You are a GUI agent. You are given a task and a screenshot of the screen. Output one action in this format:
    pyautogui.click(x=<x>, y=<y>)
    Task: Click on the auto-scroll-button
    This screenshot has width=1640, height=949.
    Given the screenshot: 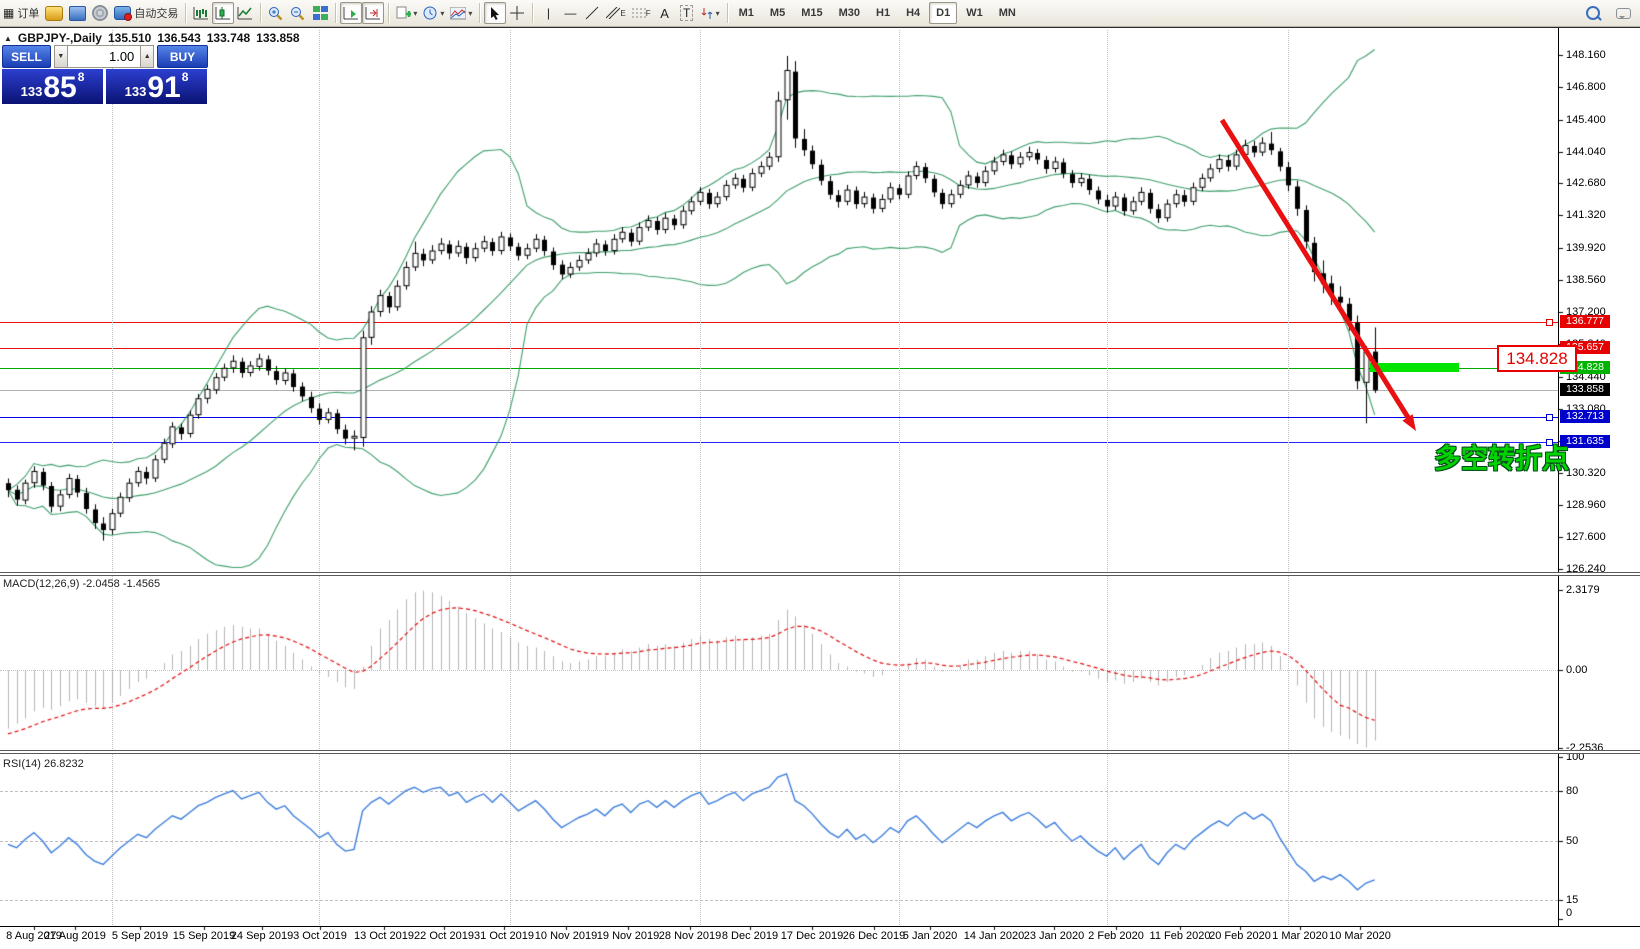 What is the action you would take?
    pyautogui.click(x=351, y=13)
    